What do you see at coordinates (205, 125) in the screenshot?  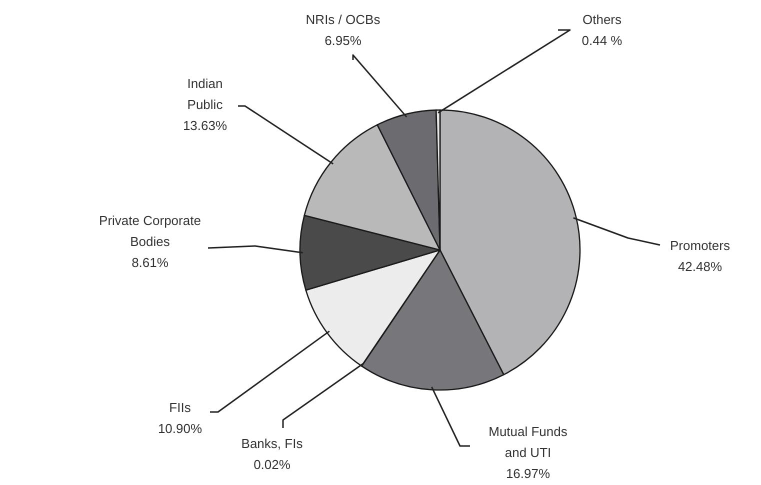 I see `data-label: 13.63%` at bounding box center [205, 125].